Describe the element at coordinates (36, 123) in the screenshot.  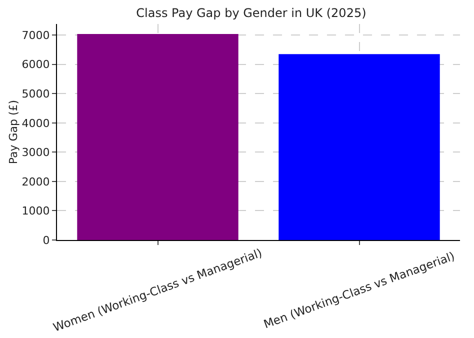
I see `y-tick-label: 4000` at that location.